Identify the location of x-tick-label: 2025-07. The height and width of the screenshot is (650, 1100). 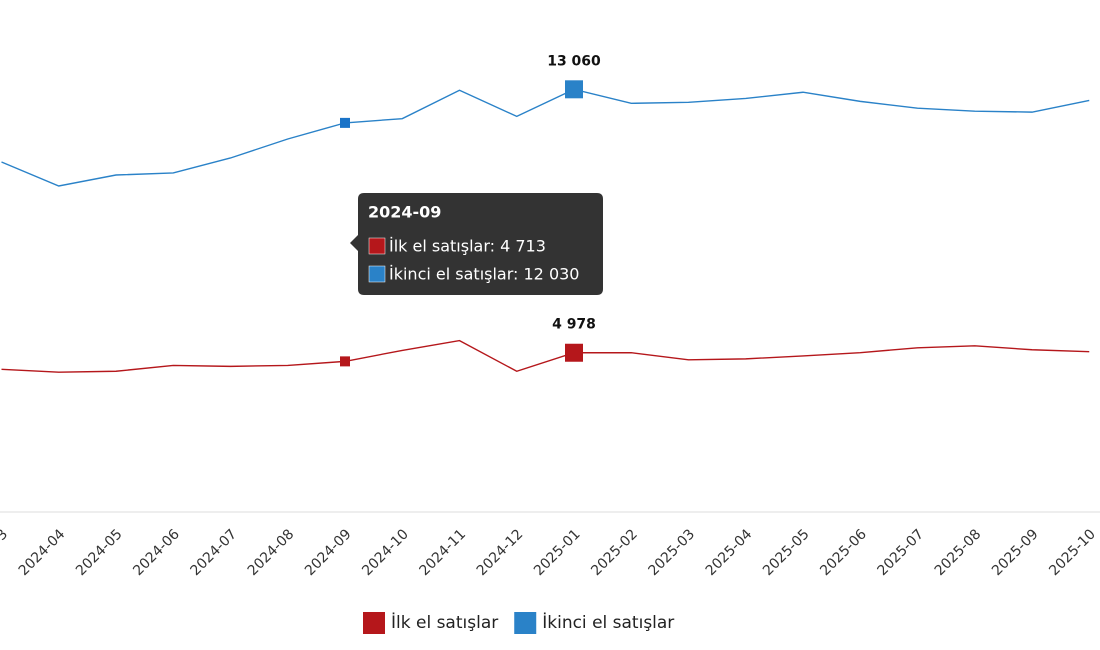
(900, 552).